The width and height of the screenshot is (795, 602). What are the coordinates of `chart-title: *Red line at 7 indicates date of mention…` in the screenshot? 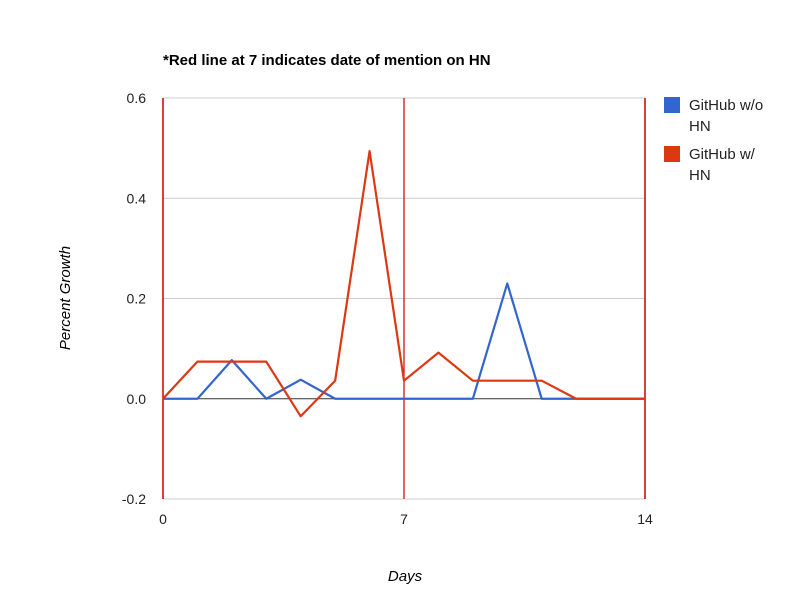 It's located at (327, 60).